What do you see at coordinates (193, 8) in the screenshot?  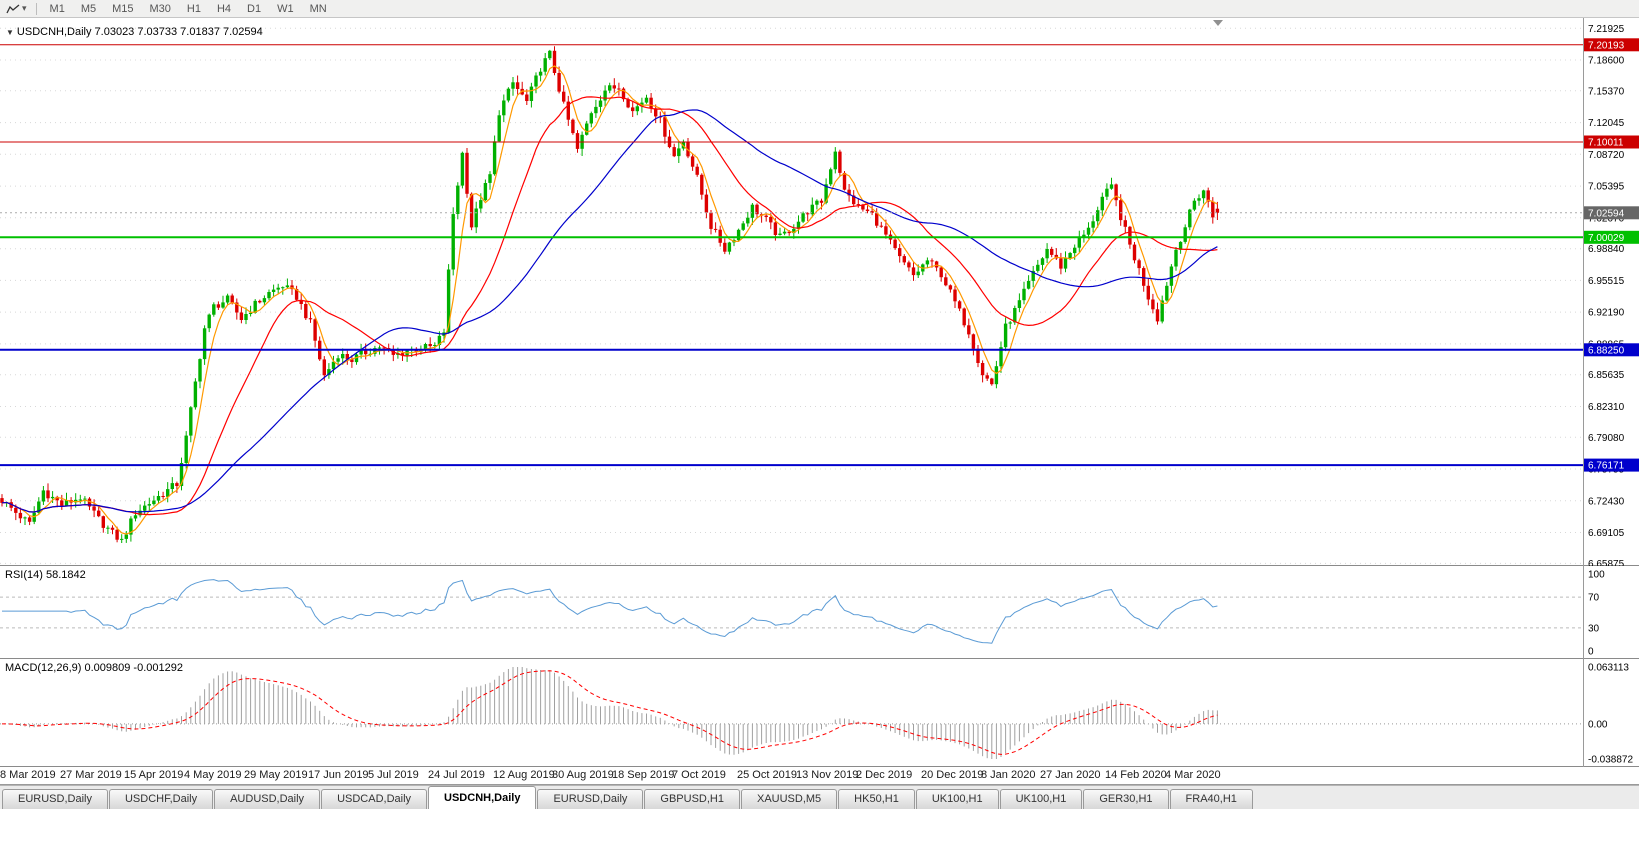 I see `timeframe-button-h1: H1` at bounding box center [193, 8].